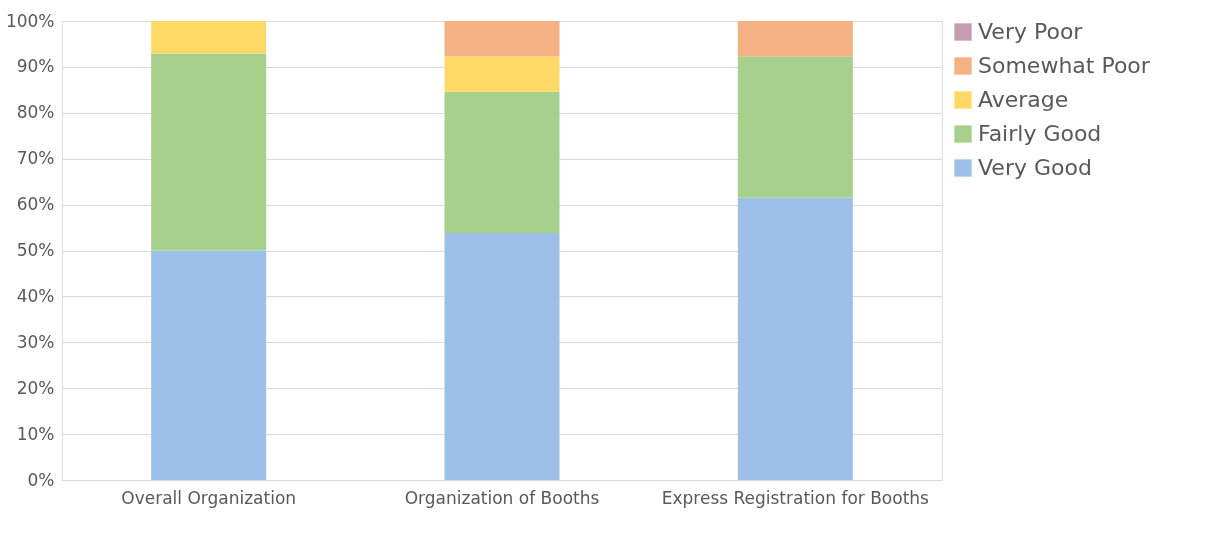  I want to click on y-tick-label: 60%, so click(35, 204).